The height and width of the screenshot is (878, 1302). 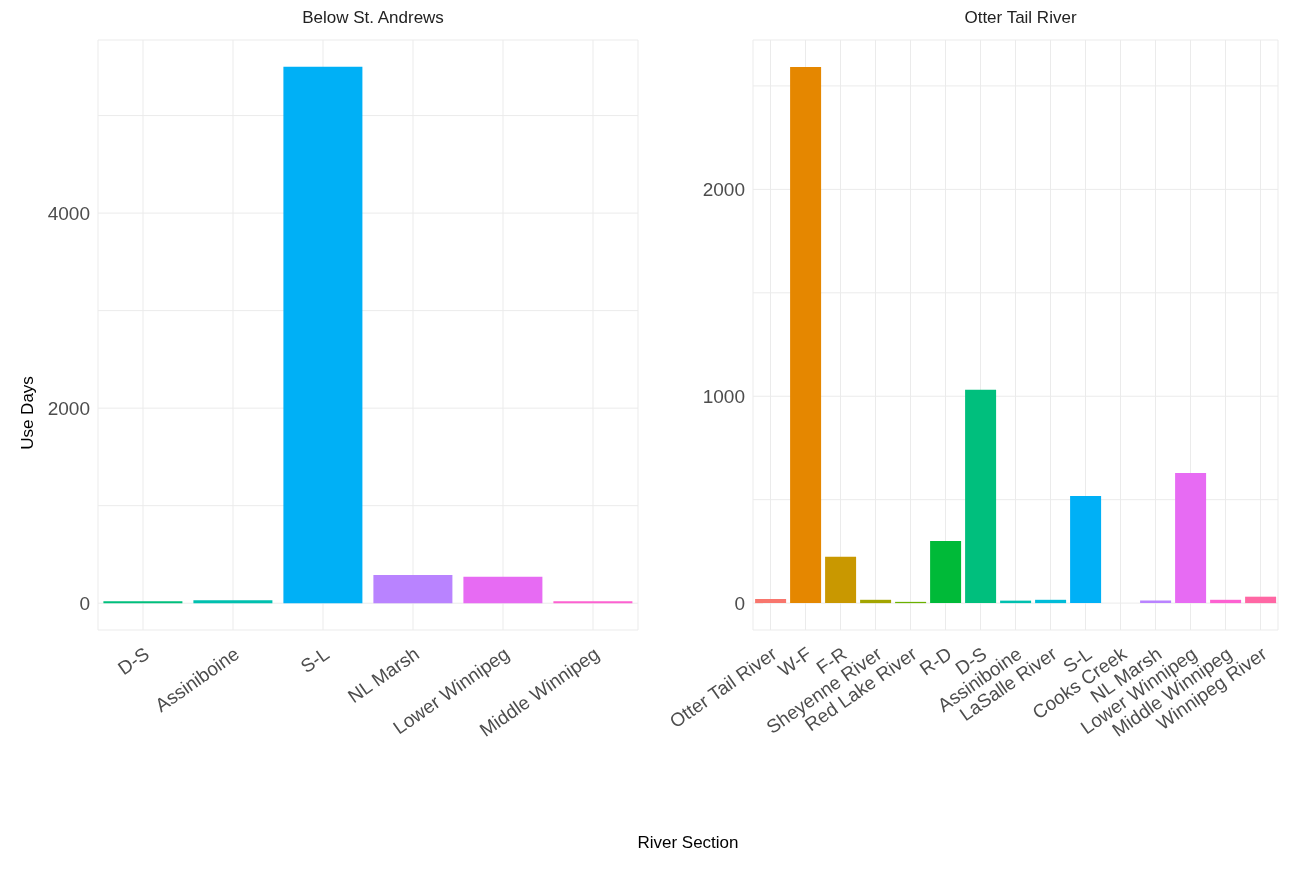 I want to click on x-tick-label: D-S, so click(x=133, y=660).